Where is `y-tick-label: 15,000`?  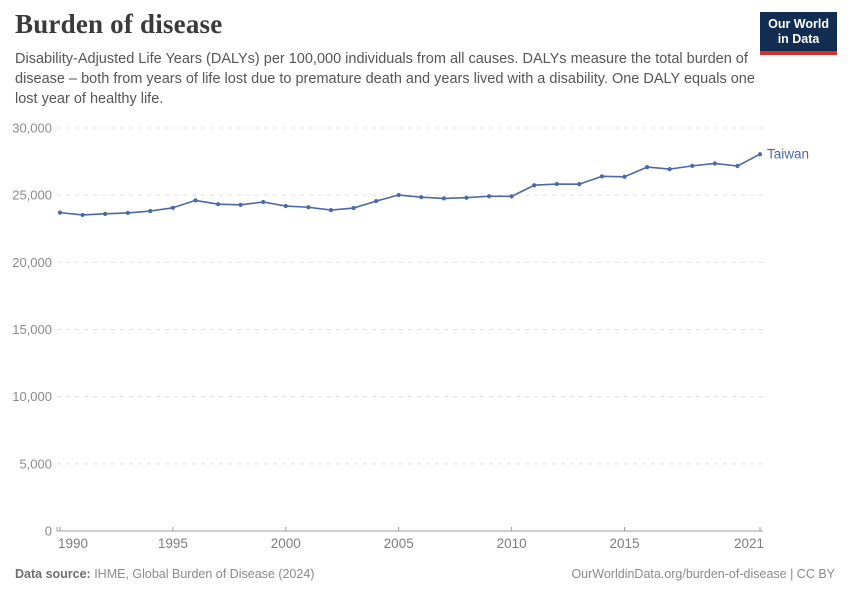
y-tick-label: 15,000 is located at coordinates (32, 329).